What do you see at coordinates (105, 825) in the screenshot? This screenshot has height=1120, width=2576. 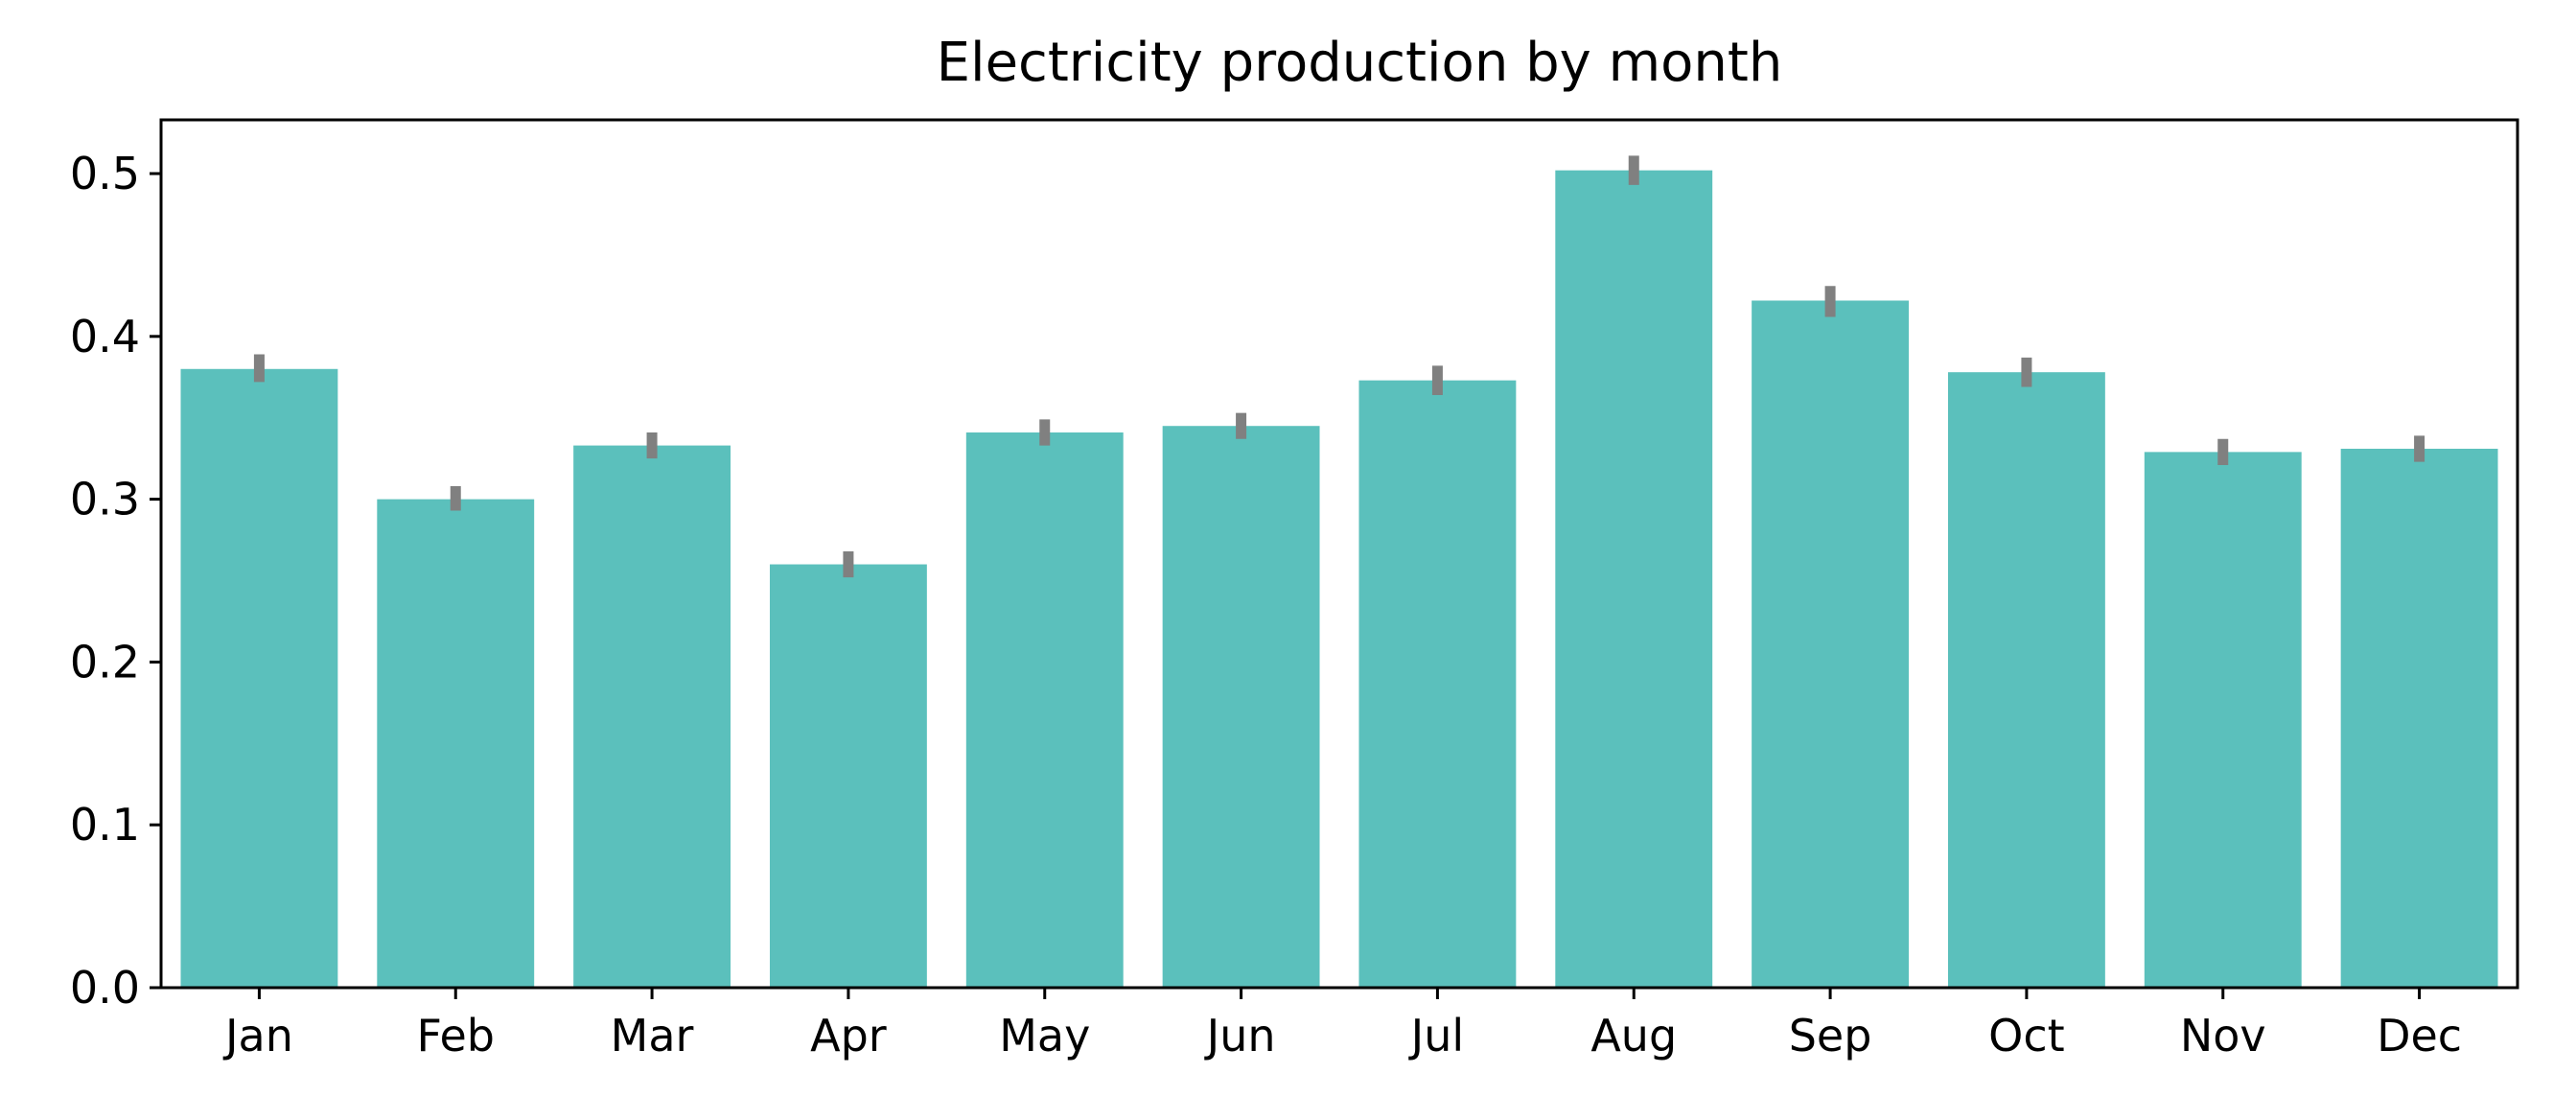 I see `y-tick-label: 0.1` at bounding box center [105, 825].